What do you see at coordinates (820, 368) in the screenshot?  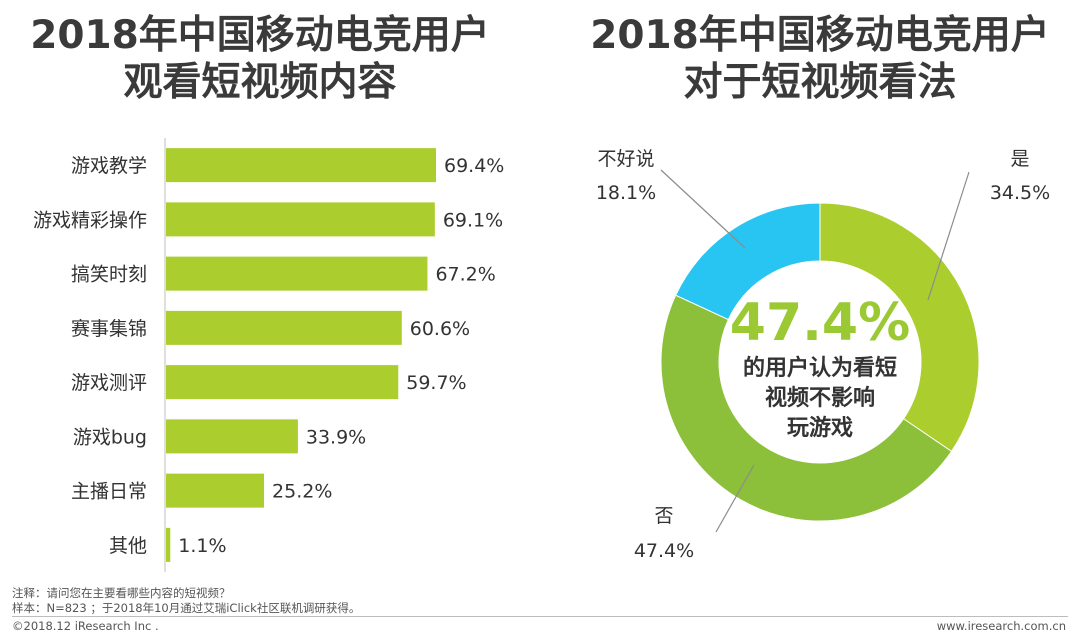 I see `donut-center-line-0: 的用户认为看短` at bounding box center [820, 368].